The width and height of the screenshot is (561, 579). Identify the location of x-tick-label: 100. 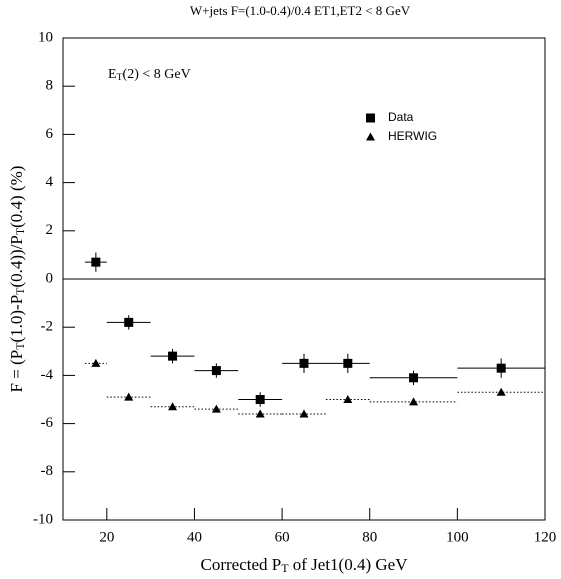
(457, 537).